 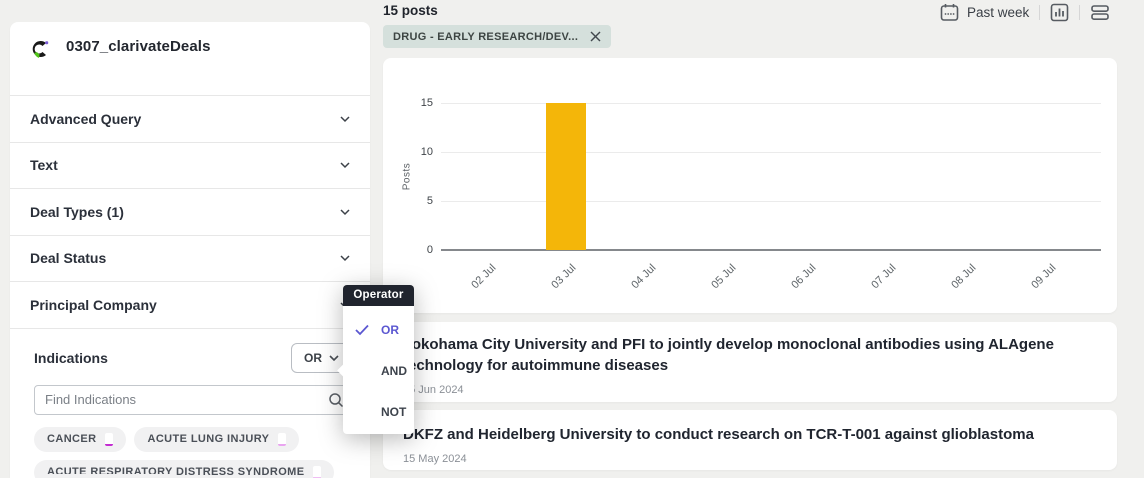 I want to click on chip-label: CANCER, so click(x=72, y=439).